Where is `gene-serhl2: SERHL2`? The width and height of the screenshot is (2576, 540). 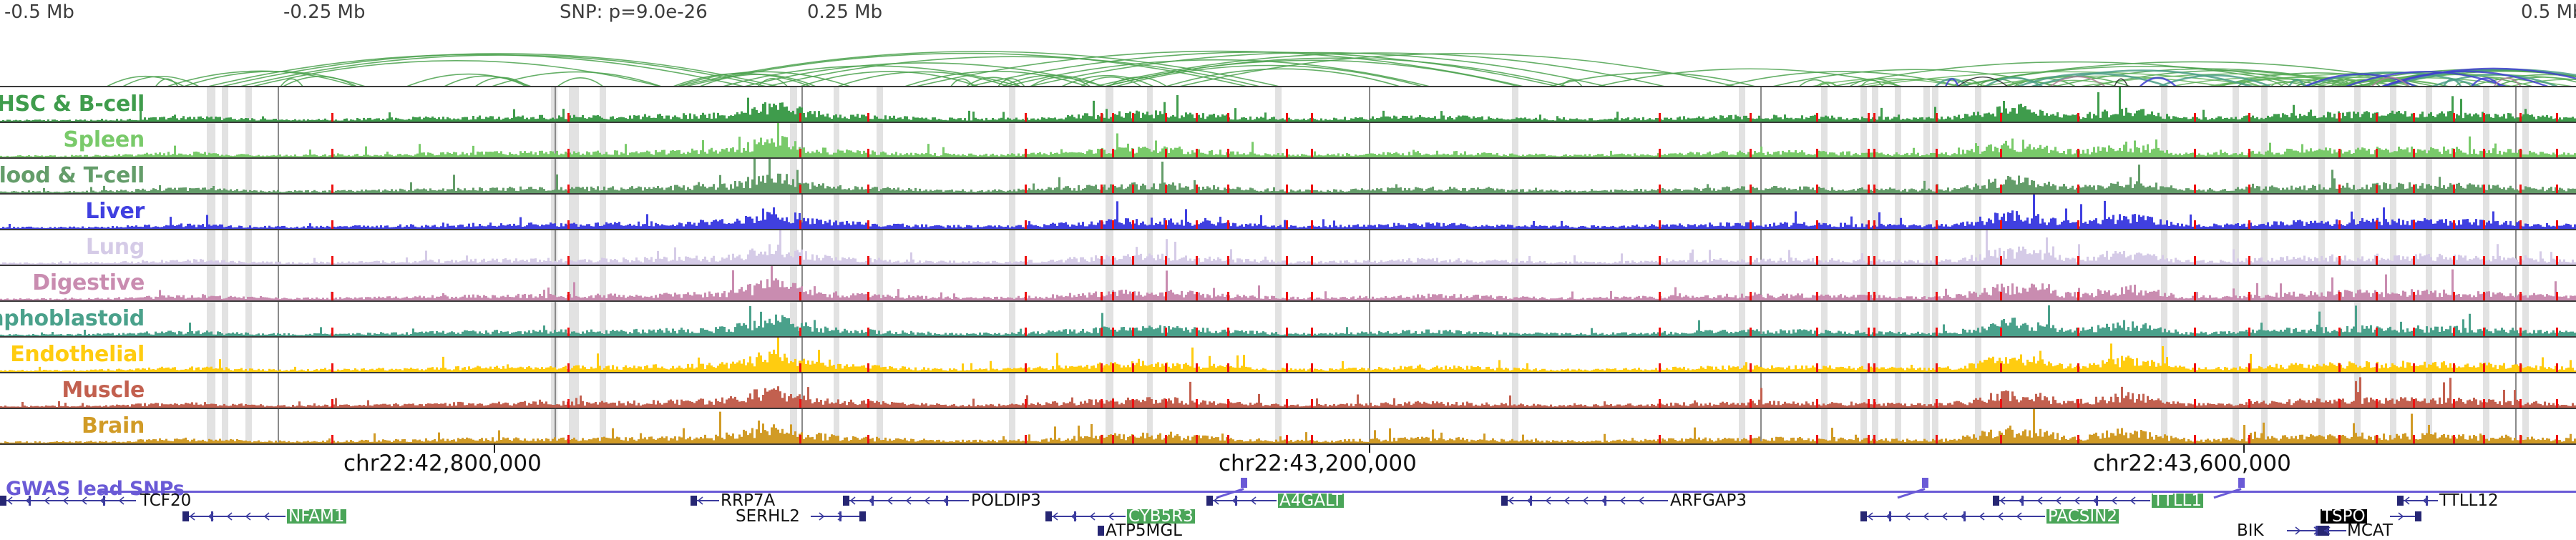
gene-serhl2: SERHL2 is located at coordinates (1288, 517).